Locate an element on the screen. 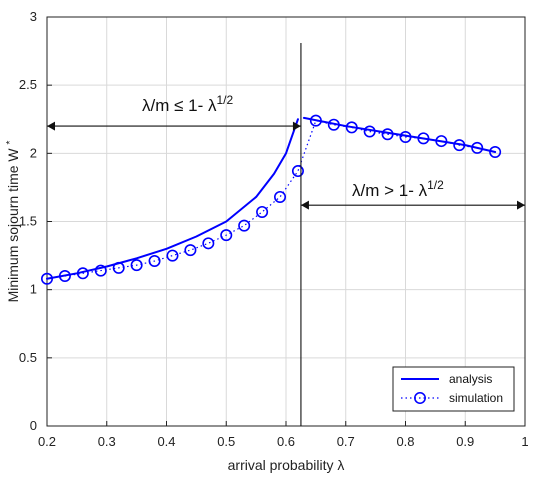 The height and width of the screenshot is (486, 550). x-tick-label: 0.5 is located at coordinates (226, 441).